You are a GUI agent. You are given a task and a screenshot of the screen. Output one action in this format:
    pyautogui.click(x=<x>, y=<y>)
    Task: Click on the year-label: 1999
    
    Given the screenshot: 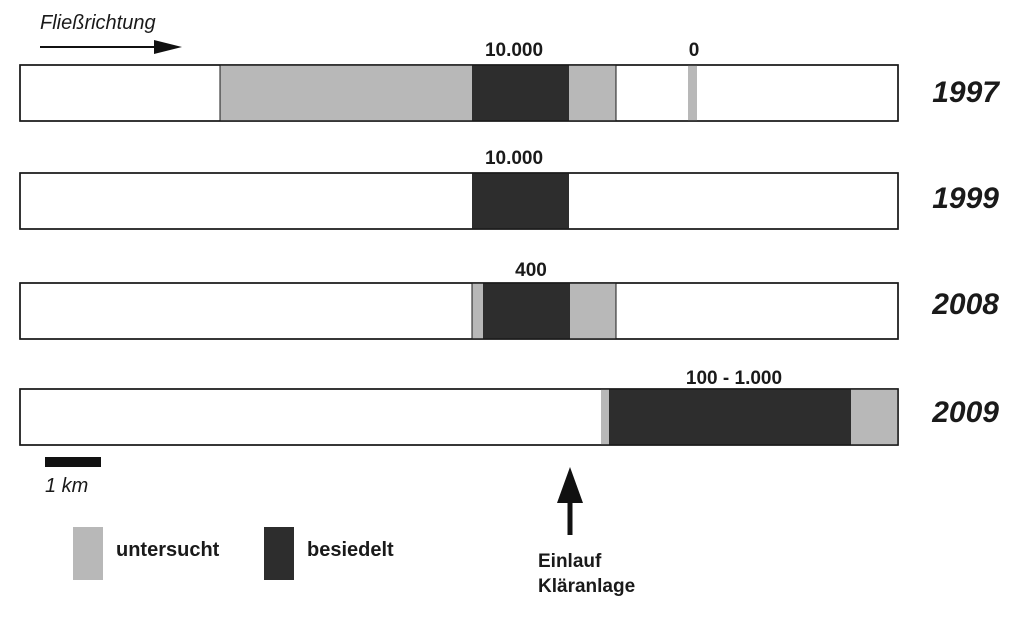 What is the action you would take?
    pyautogui.click(x=965, y=198)
    